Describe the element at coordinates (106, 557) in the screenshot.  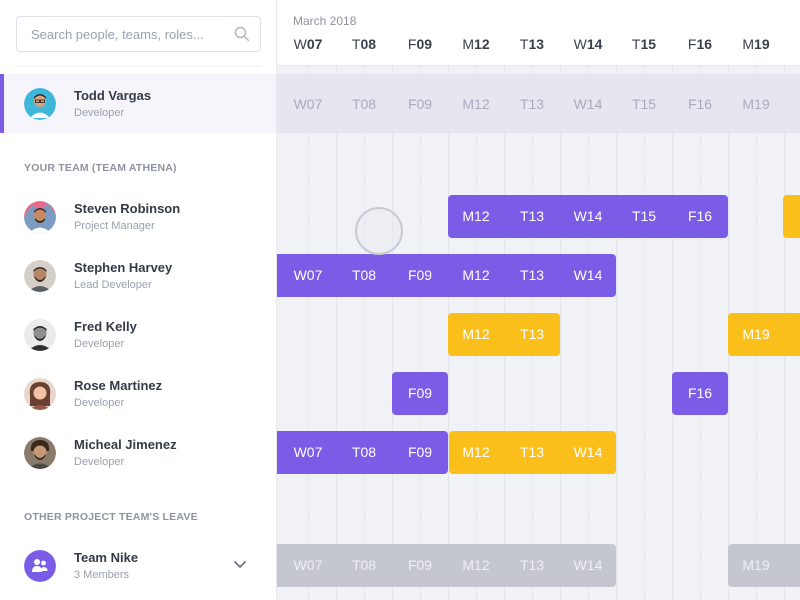
I see `team-name: Team Nike` at that location.